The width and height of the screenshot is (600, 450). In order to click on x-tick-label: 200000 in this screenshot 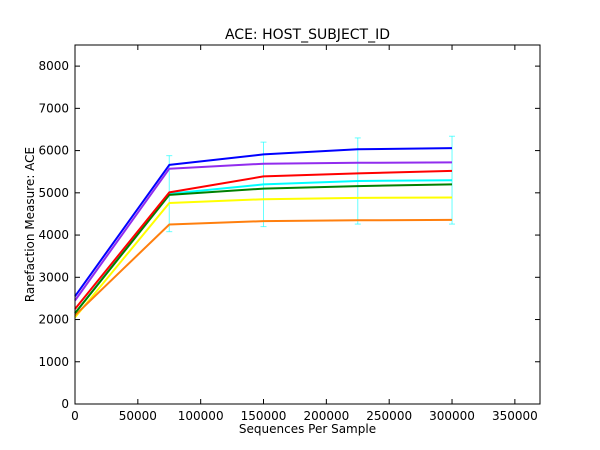, I will do `click(326, 416)`.